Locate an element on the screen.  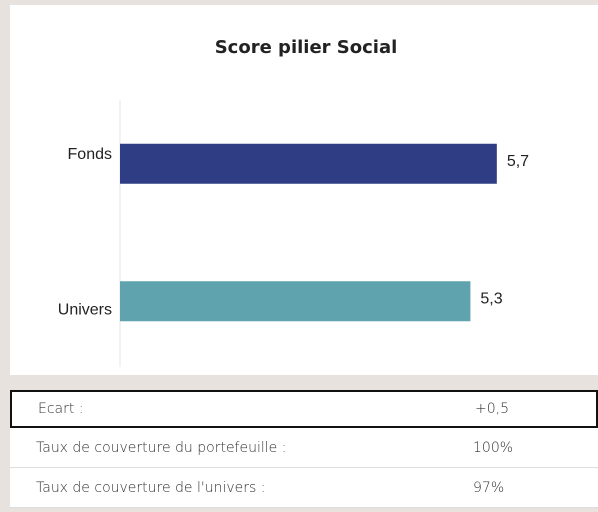
table-cell: Taux de couverture de l'univers : is located at coordinates (151, 487).